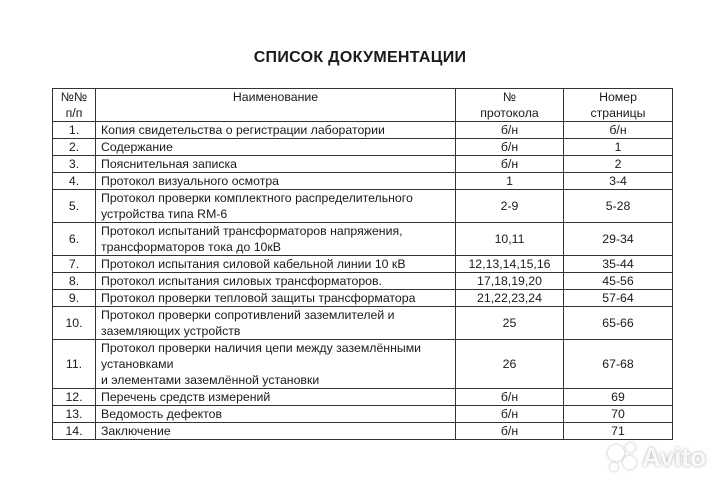 This screenshot has width=720, height=483. What do you see at coordinates (618, 105) in the screenshot?
I see `header-page: Номер страницы` at bounding box center [618, 105].